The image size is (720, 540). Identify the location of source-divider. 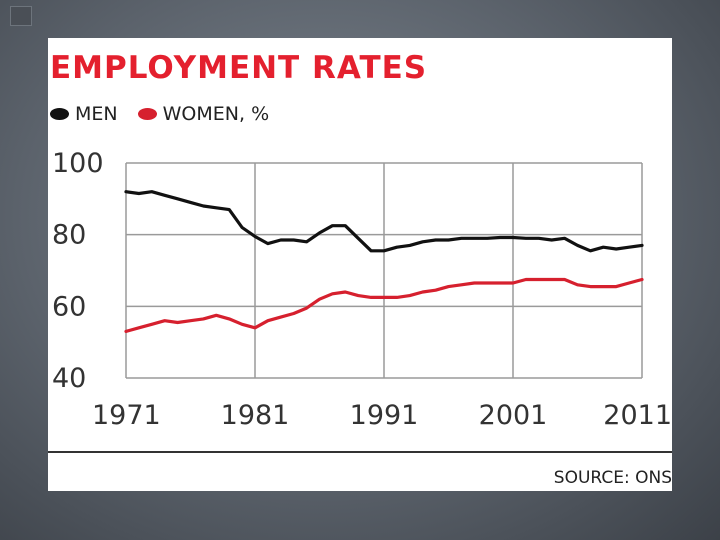
(360, 452).